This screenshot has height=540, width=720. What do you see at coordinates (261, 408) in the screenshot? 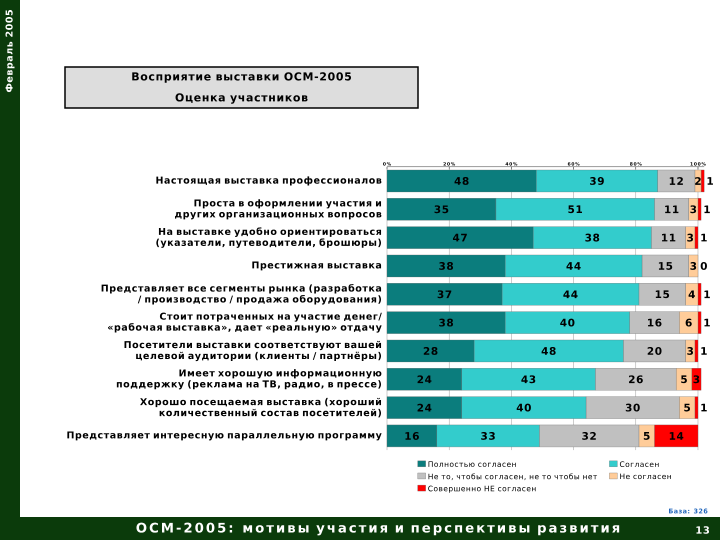
I see `y-tick-label: Хорошо посещаемая выставка (хороший количественный состав посетителей)` at bounding box center [261, 408].